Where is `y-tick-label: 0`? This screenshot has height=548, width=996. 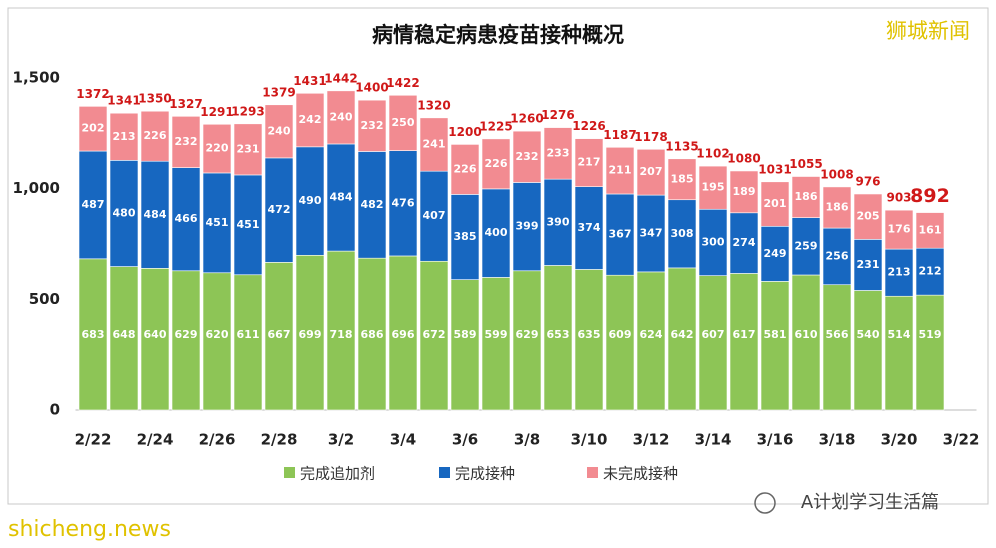
y-tick-label: 0 is located at coordinates (55, 410).